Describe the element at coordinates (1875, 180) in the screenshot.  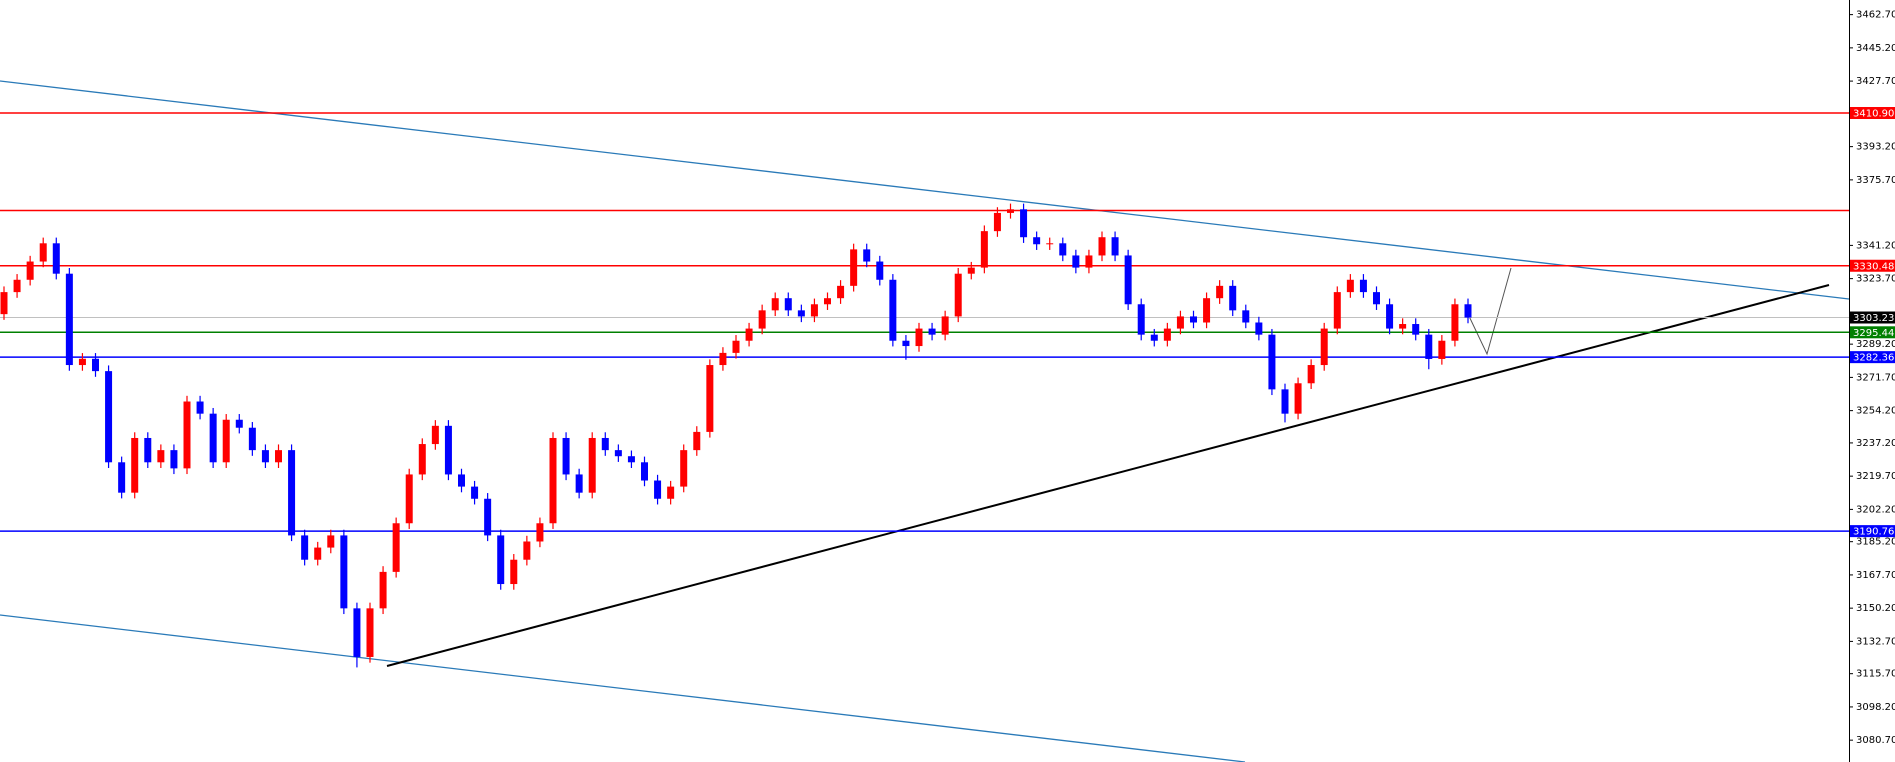
I see `y-tick-label: 3375.70` at that location.